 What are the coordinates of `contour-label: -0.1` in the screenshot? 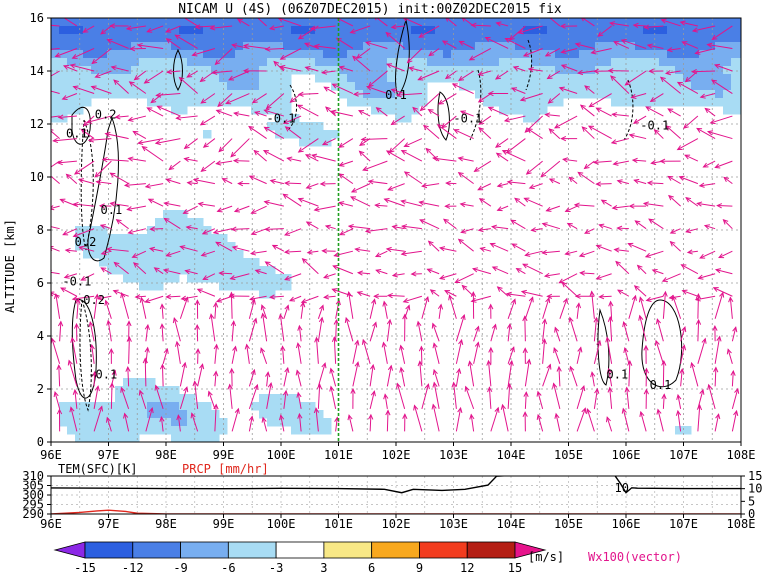 It's located at (654, 125).